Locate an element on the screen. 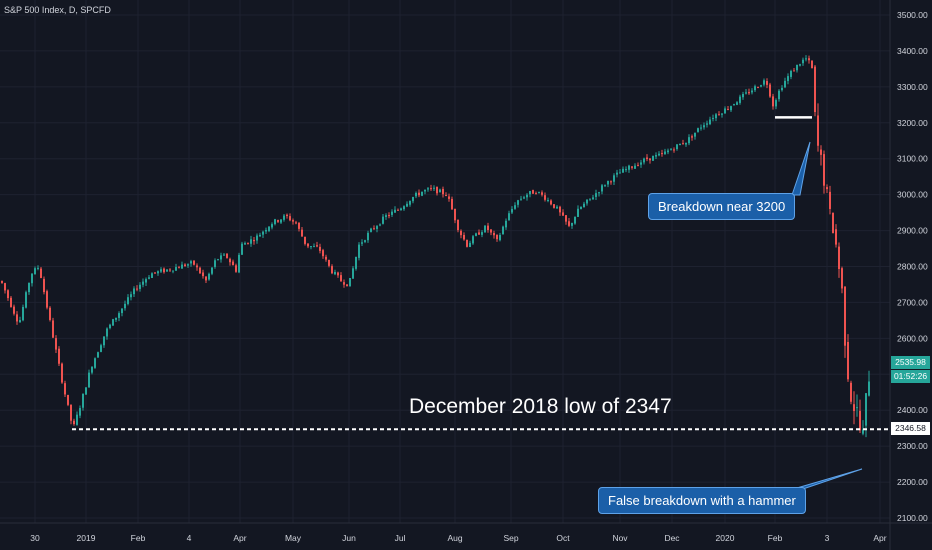 This screenshot has height=550, width=932. breakdown-callout: Breakdown near 3200 is located at coordinates (722, 206).